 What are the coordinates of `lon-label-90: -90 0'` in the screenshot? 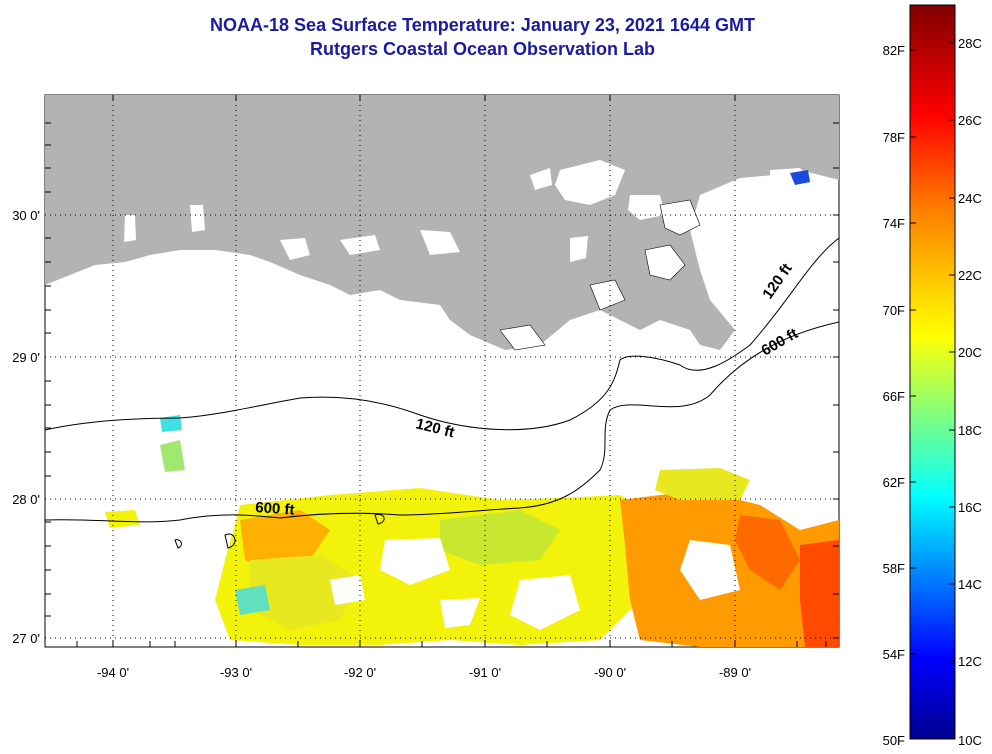 It's located at (610, 672).